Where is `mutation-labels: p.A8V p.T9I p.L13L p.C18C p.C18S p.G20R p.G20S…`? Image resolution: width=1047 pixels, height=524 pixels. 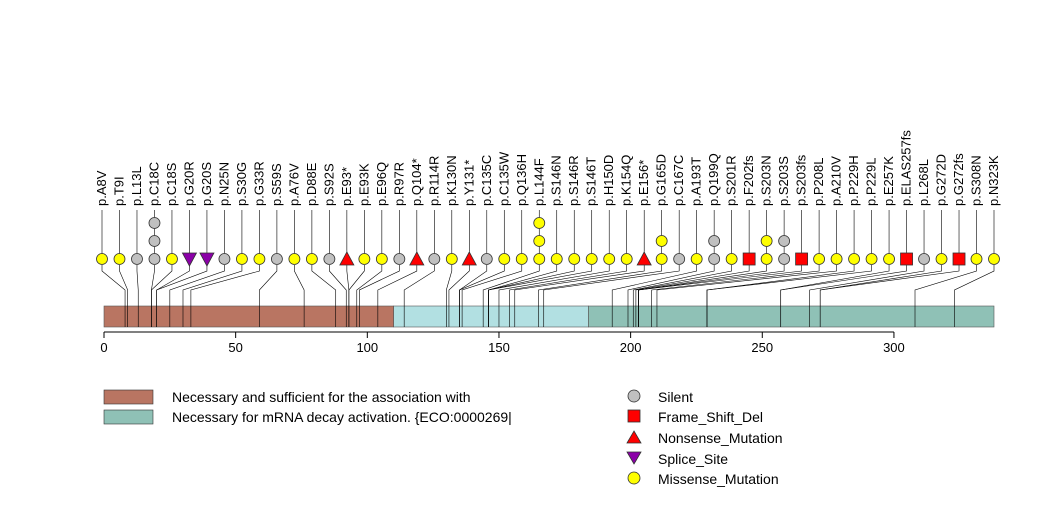
mutation-labels: p.A8V p.T9I p.L13L p.C18C p.C18S p.G20R p.G20S… is located at coordinates (547, 168).